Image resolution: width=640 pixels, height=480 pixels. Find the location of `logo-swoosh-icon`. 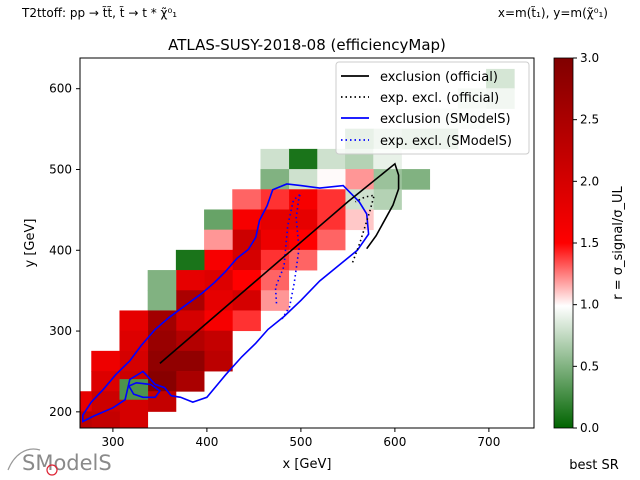

logo-swoosh-icon is located at coordinates (24, 459).